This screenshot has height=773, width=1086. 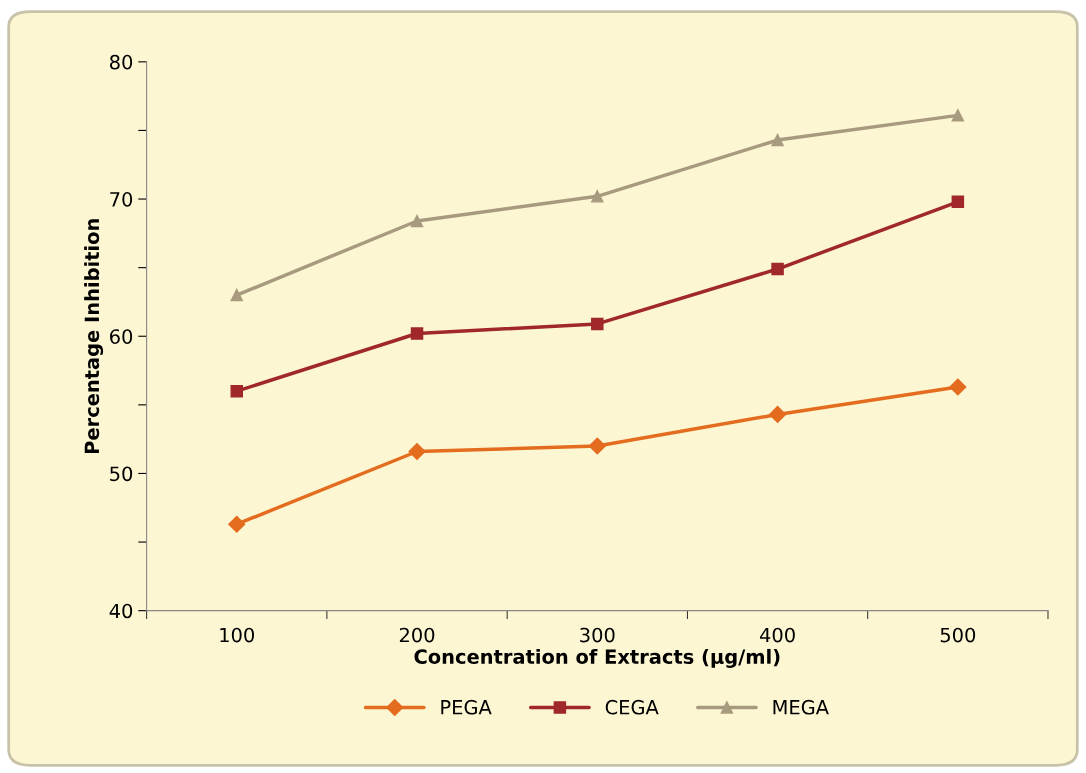 I want to click on y-tick-label: 70, so click(x=121, y=199).